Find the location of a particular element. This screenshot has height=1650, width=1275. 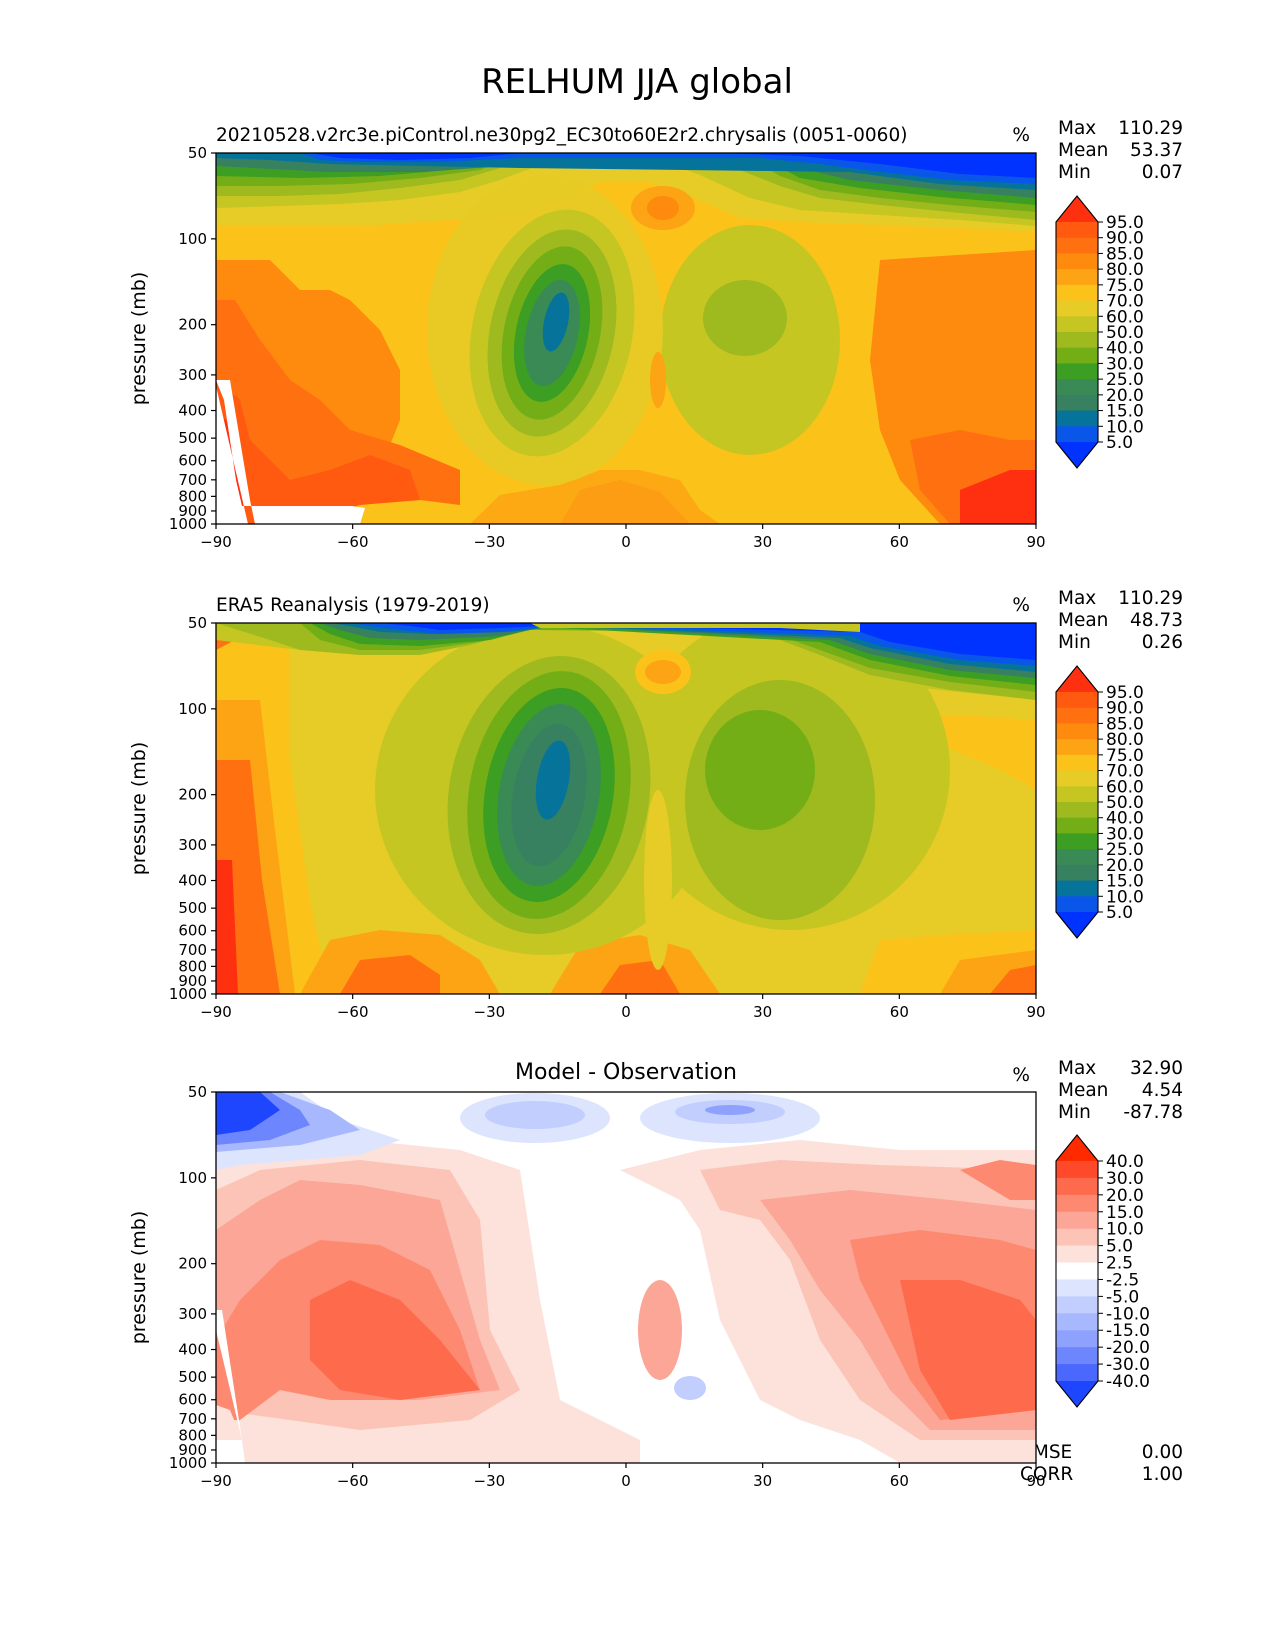

colorbar-tick-label: -10.0 is located at coordinates (1128, 1314).